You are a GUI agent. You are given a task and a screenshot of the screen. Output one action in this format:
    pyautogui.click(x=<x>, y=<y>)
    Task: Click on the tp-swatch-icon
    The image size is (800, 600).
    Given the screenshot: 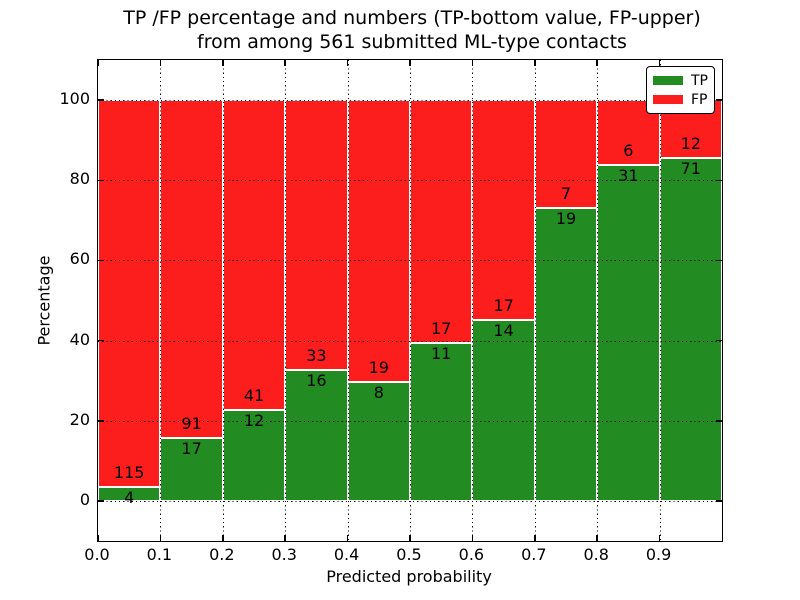 What is the action you would take?
    pyautogui.click(x=668, y=80)
    